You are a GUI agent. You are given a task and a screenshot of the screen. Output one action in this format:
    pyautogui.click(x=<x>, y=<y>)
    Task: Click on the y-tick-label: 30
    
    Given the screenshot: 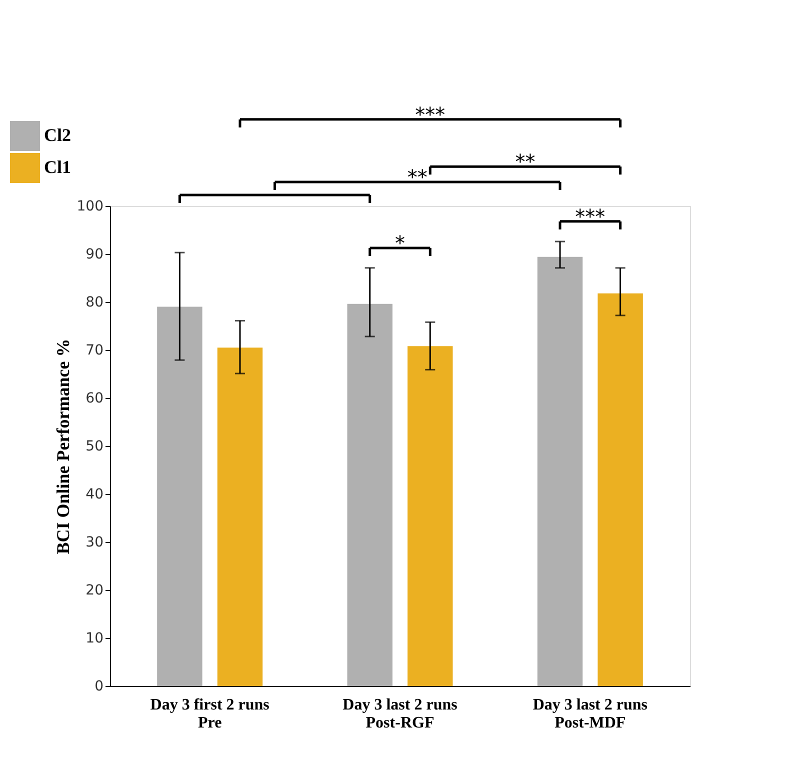 What is the action you would take?
    pyautogui.click(x=95, y=542)
    